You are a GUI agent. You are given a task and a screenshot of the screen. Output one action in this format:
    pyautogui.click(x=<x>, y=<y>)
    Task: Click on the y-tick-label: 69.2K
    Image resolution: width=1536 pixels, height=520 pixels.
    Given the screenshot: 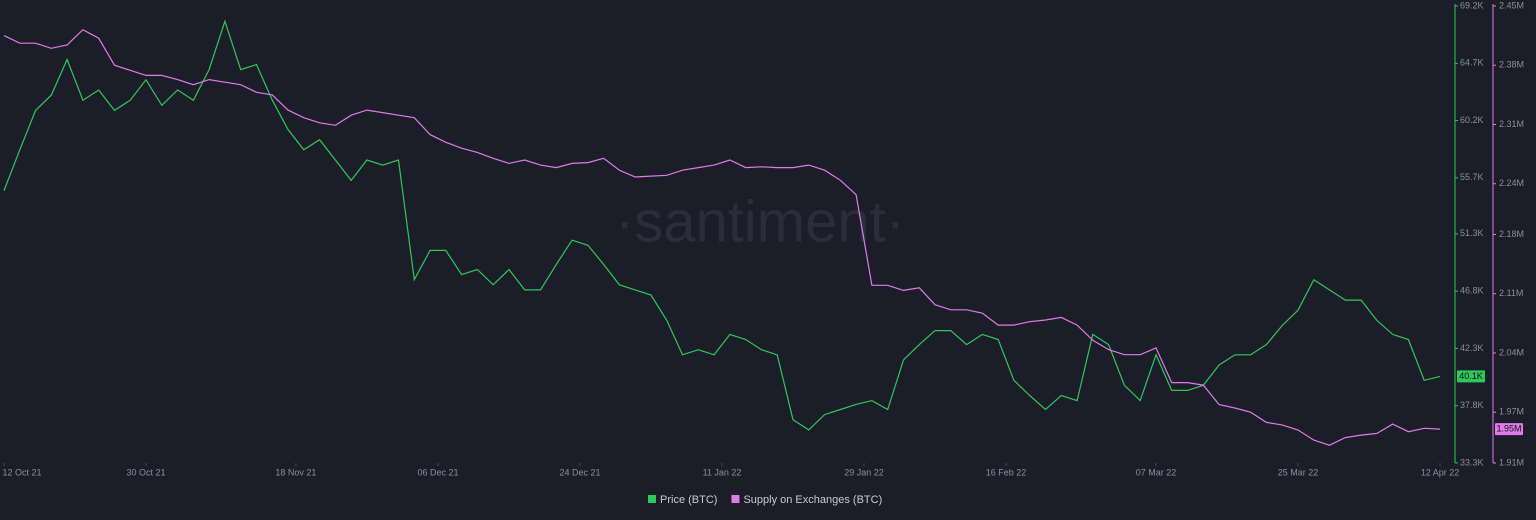 What is the action you would take?
    pyautogui.click(x=1472, y=5)
    